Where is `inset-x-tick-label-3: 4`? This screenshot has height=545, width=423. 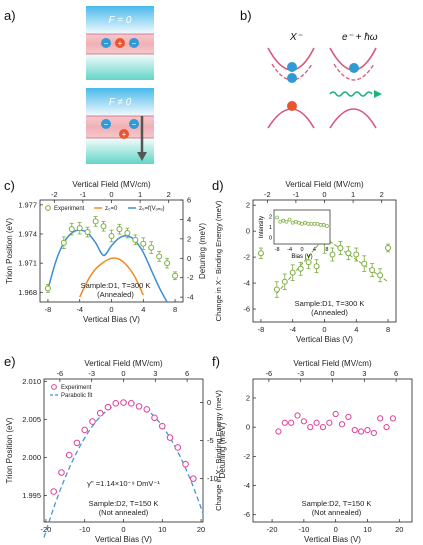 inset-x-tick-label-3: 4 is located at coordinates (314, 250).